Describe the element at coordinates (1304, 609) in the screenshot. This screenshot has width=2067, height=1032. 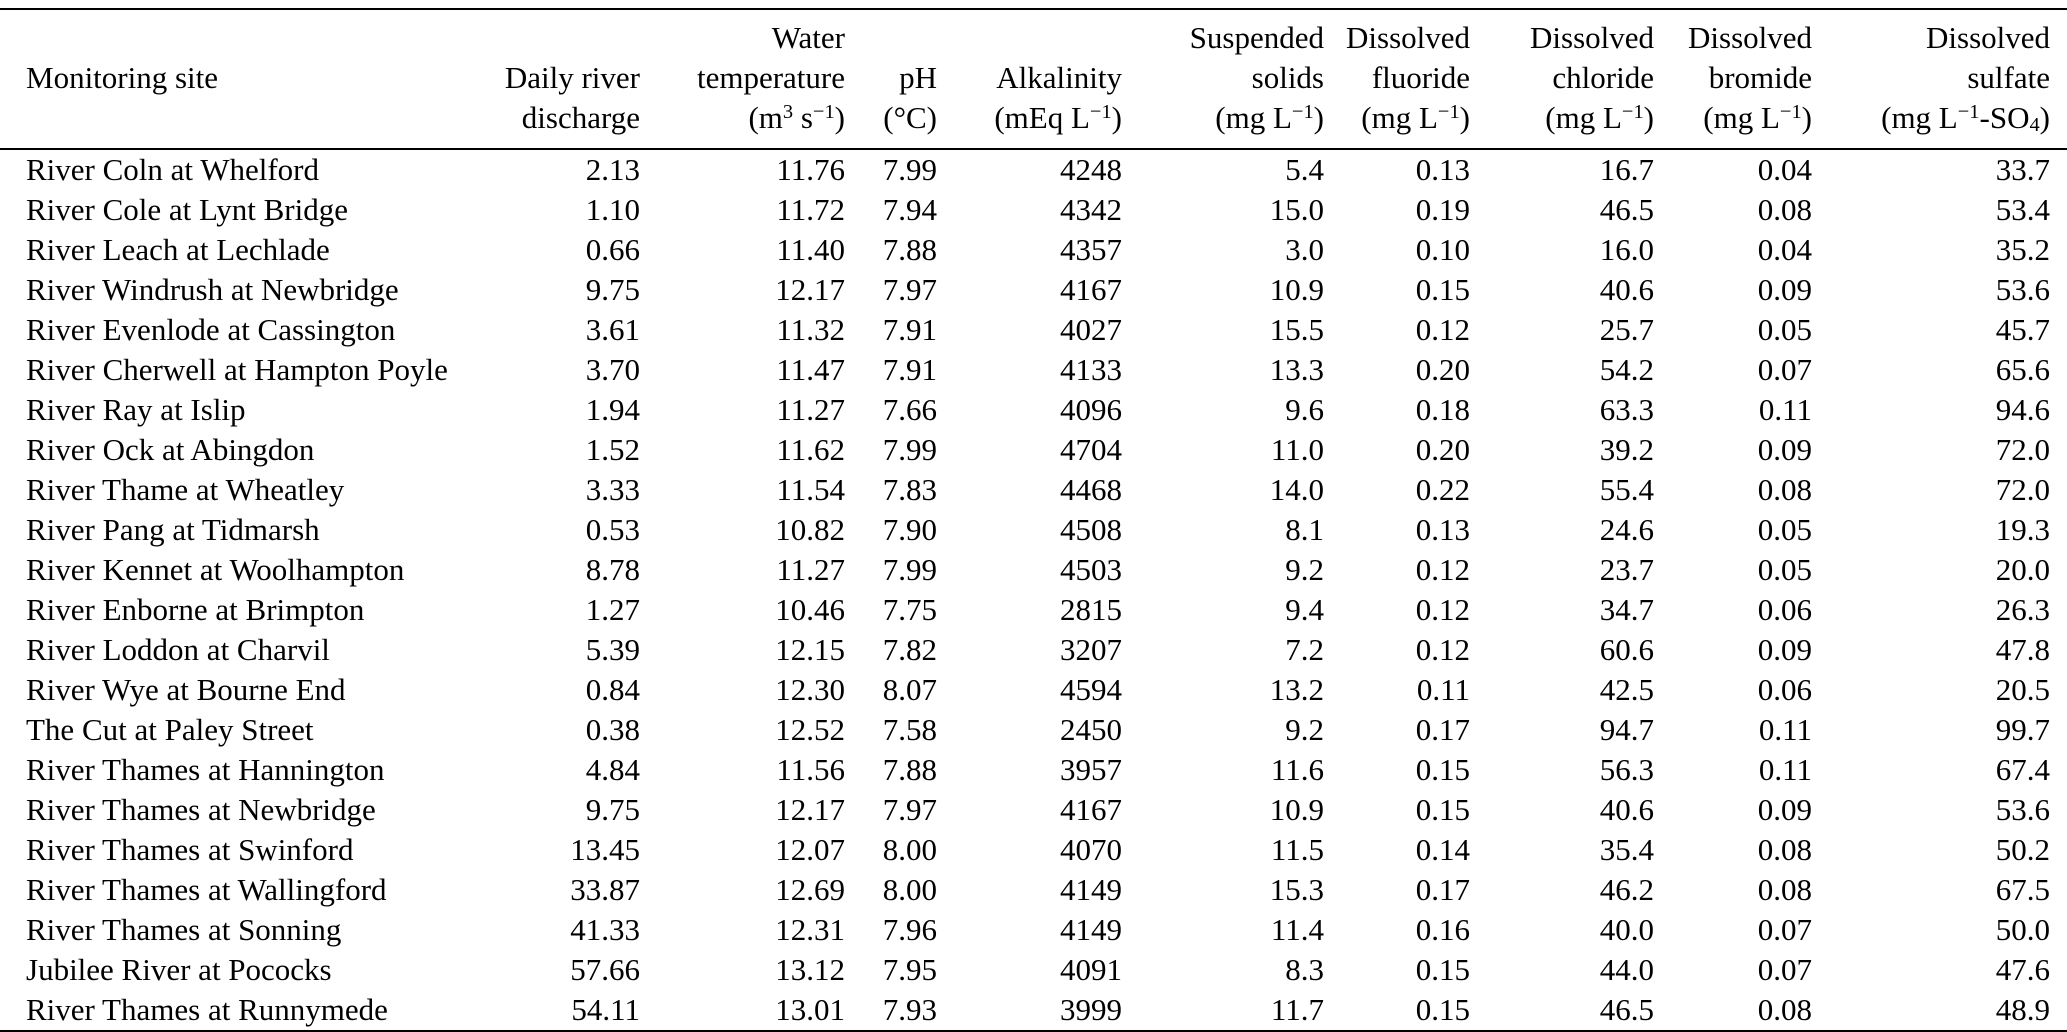
I see `suspended-solids-cell: 9.4` at that location.